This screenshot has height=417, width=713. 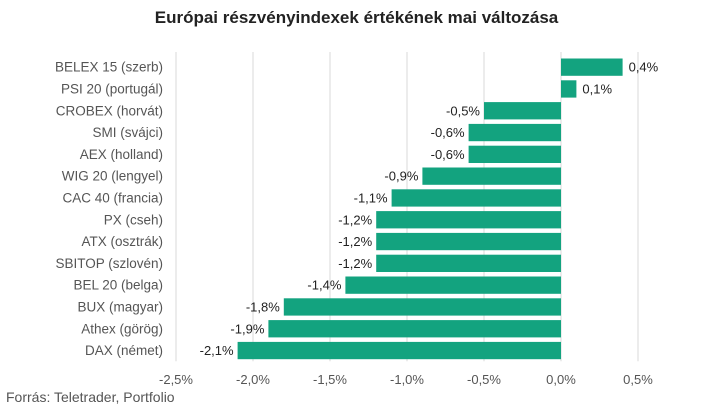 I want to click on value-label: -1,8%, so click(x=263, y=306).